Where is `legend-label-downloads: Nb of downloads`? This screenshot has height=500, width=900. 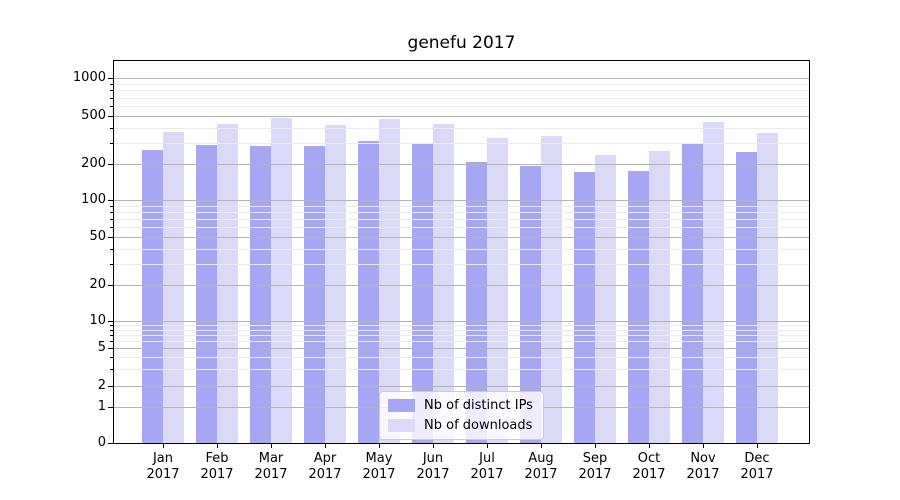 legend-label-downloads: Nb of downloads is located at coordinates (478, 425).